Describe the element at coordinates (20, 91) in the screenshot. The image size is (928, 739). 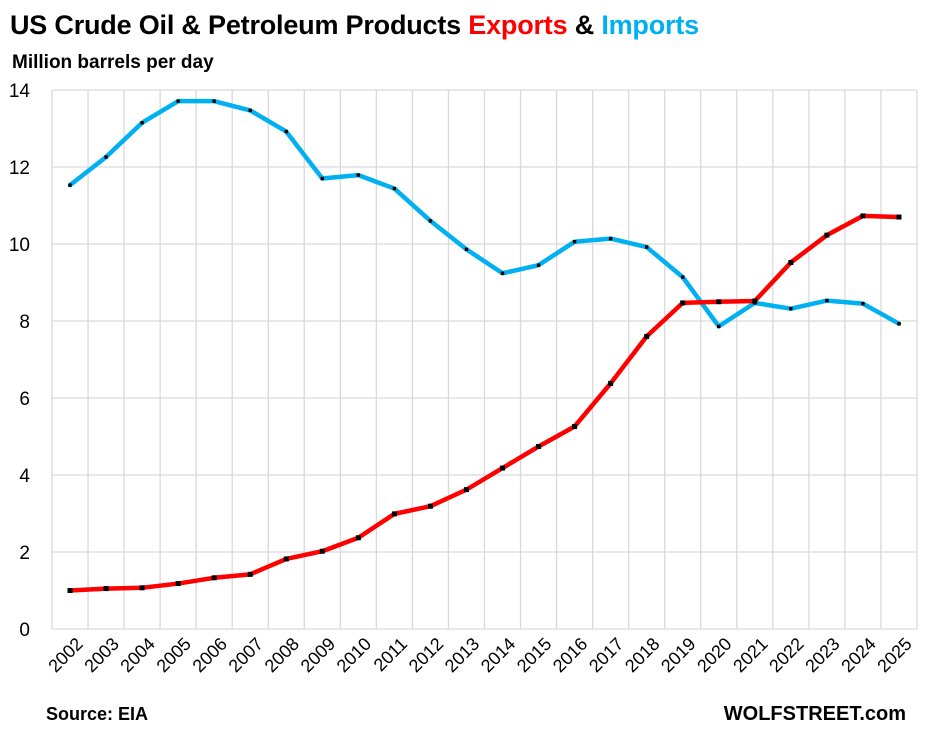
I see `y-tick-label: 14` at that location.